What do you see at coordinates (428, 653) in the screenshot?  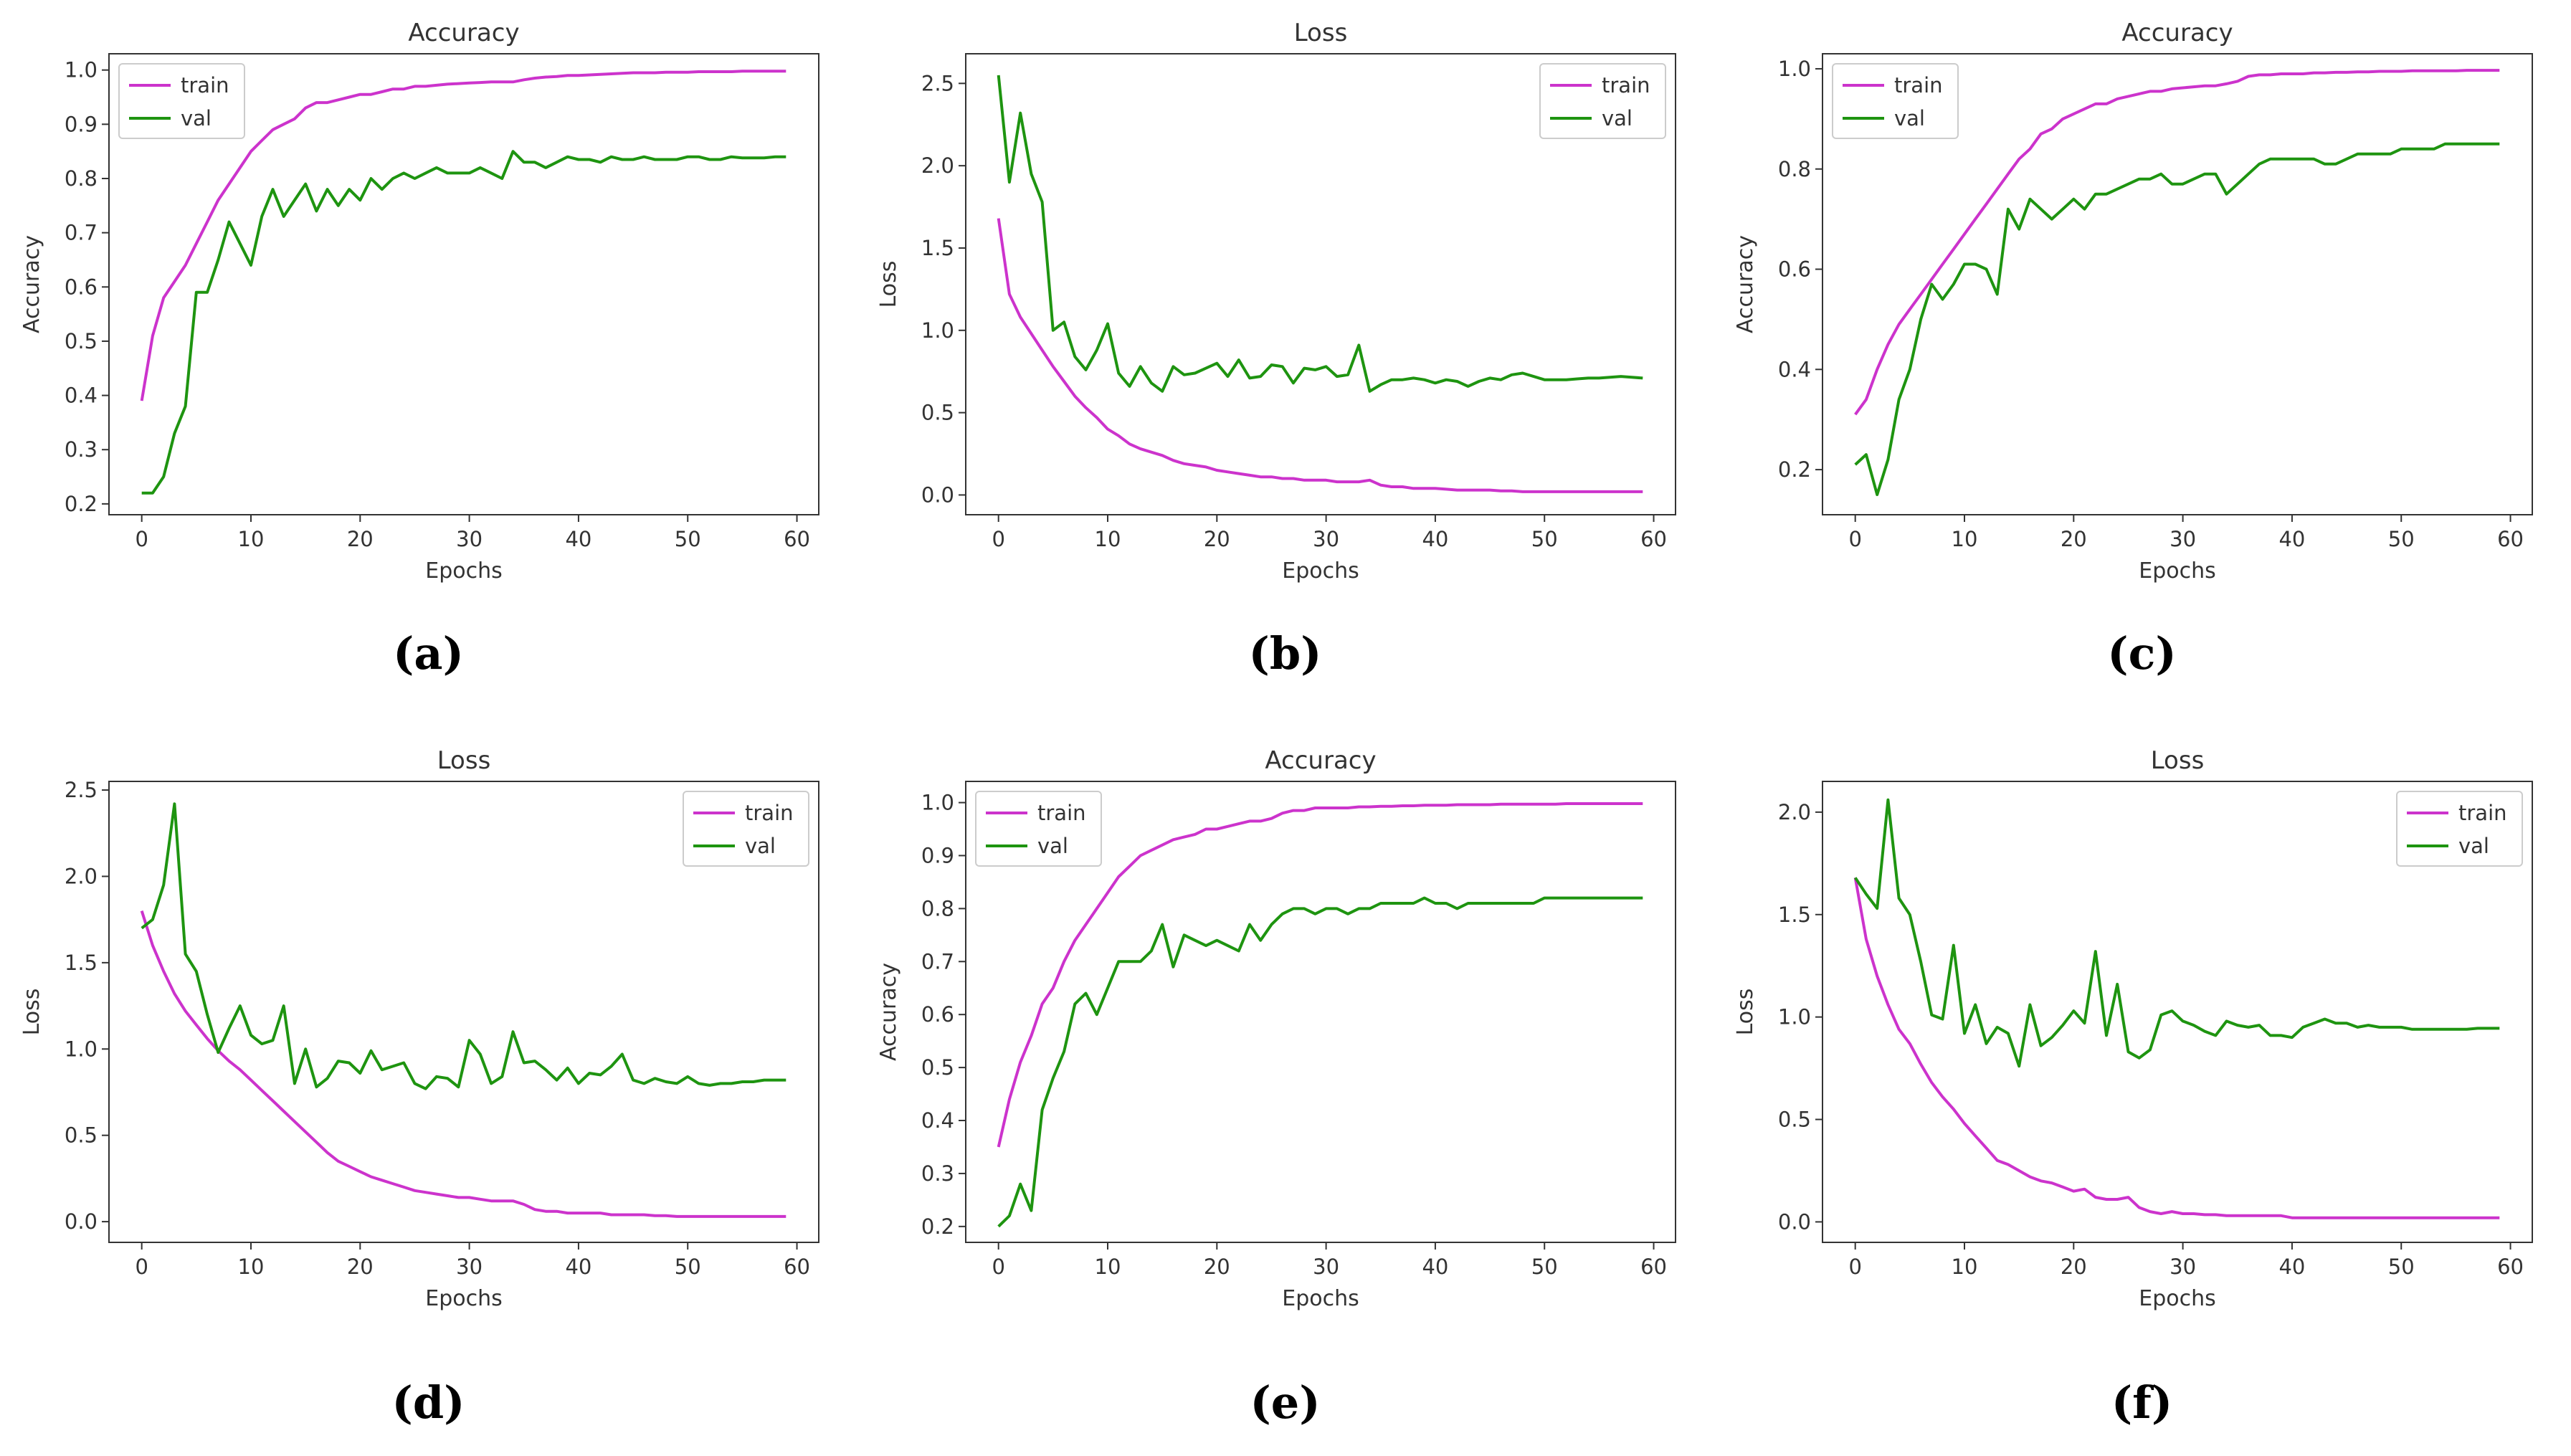 I see `caption-a: (a)` at bounding box center [428, 653].